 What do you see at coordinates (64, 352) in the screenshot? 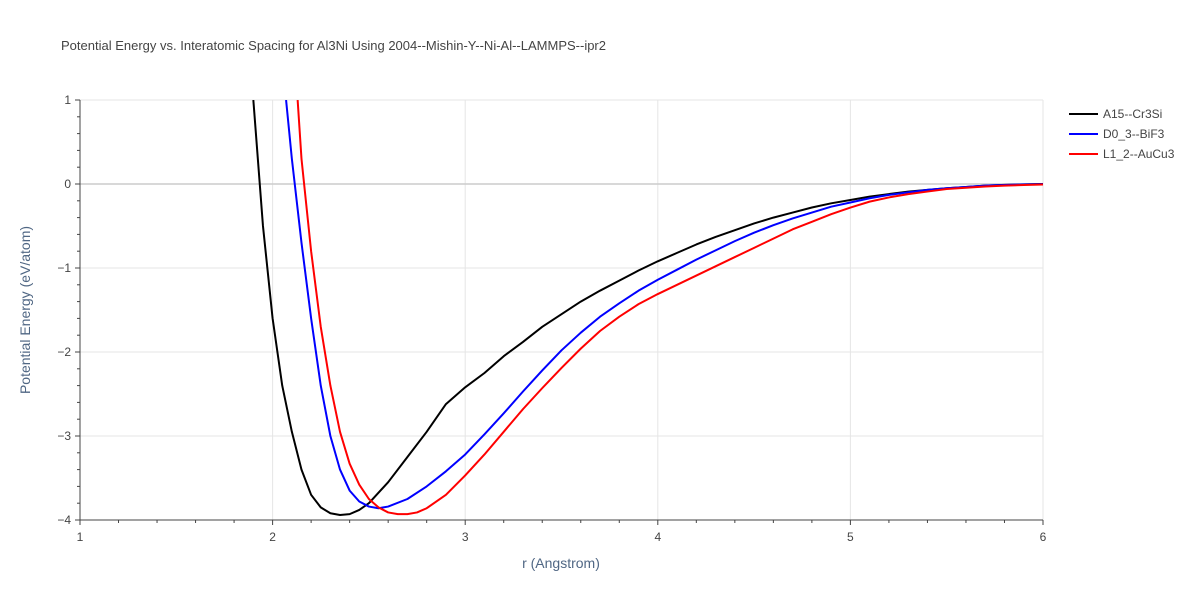
I see `y-tick-label: −2` at bounding box center [64, 352].